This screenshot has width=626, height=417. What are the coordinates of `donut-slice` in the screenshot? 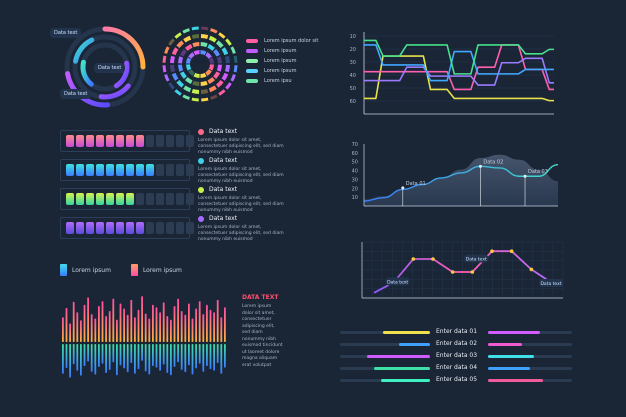 It's located at (84, 50).